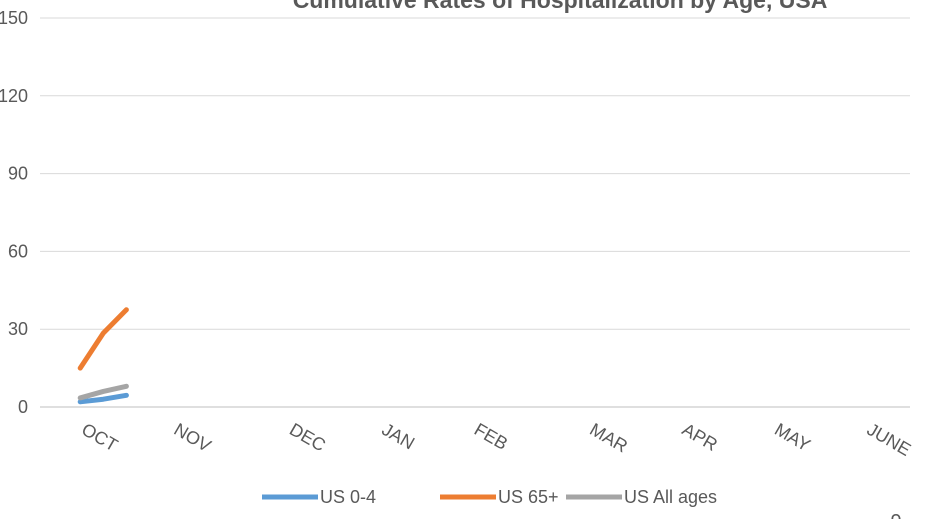  Describe the element at coordinates (528, 497) in the screenshot. I see `legend-label: US 65+` at that location.